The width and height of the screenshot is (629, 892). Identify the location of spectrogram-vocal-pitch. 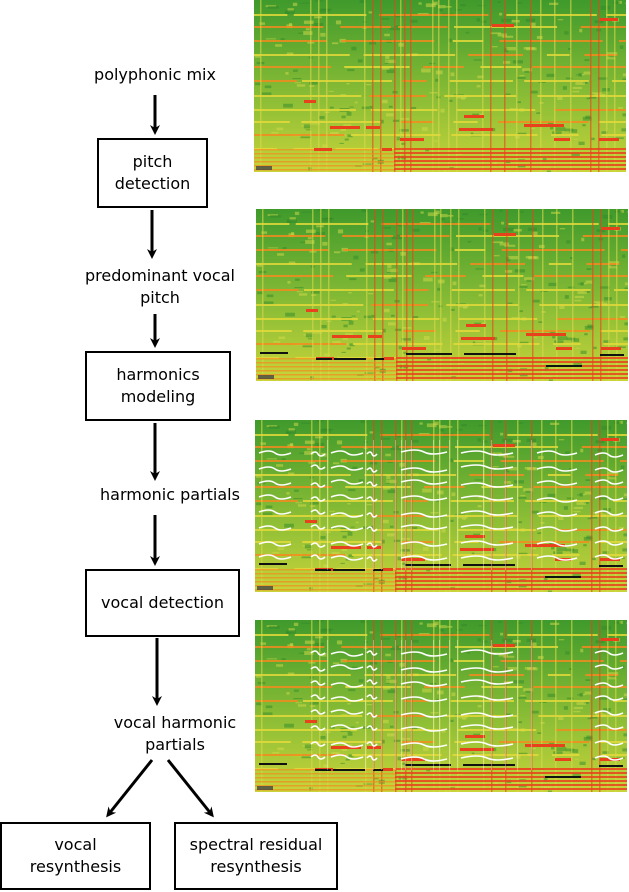
(442, 295).